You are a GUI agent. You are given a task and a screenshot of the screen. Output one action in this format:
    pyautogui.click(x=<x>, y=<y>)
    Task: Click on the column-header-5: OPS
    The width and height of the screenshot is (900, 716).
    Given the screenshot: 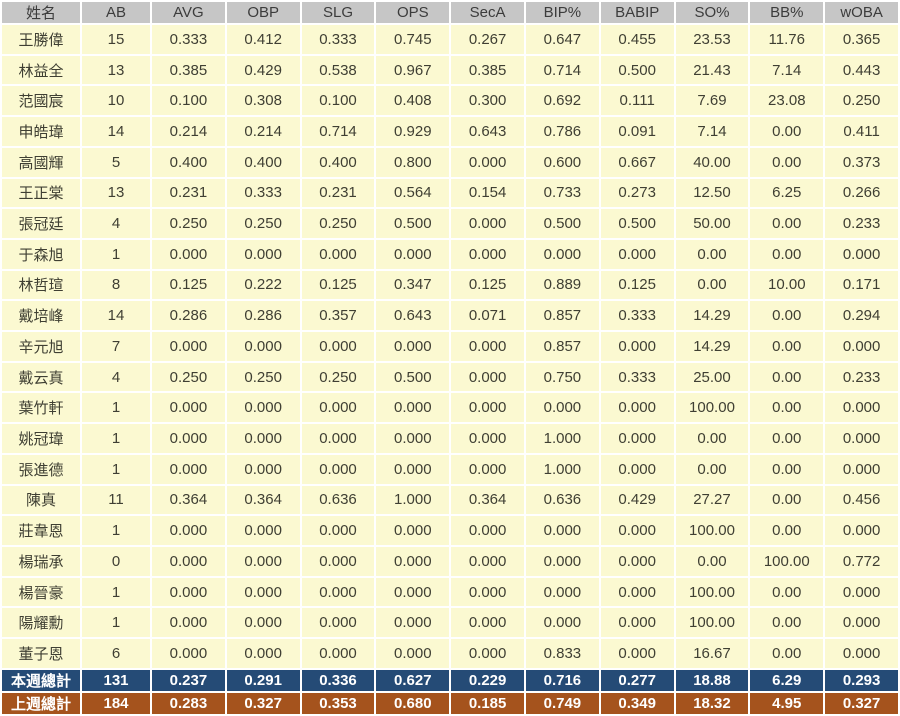 What is the action you would take?
    pyautogui.click(x=413, y=12)
    